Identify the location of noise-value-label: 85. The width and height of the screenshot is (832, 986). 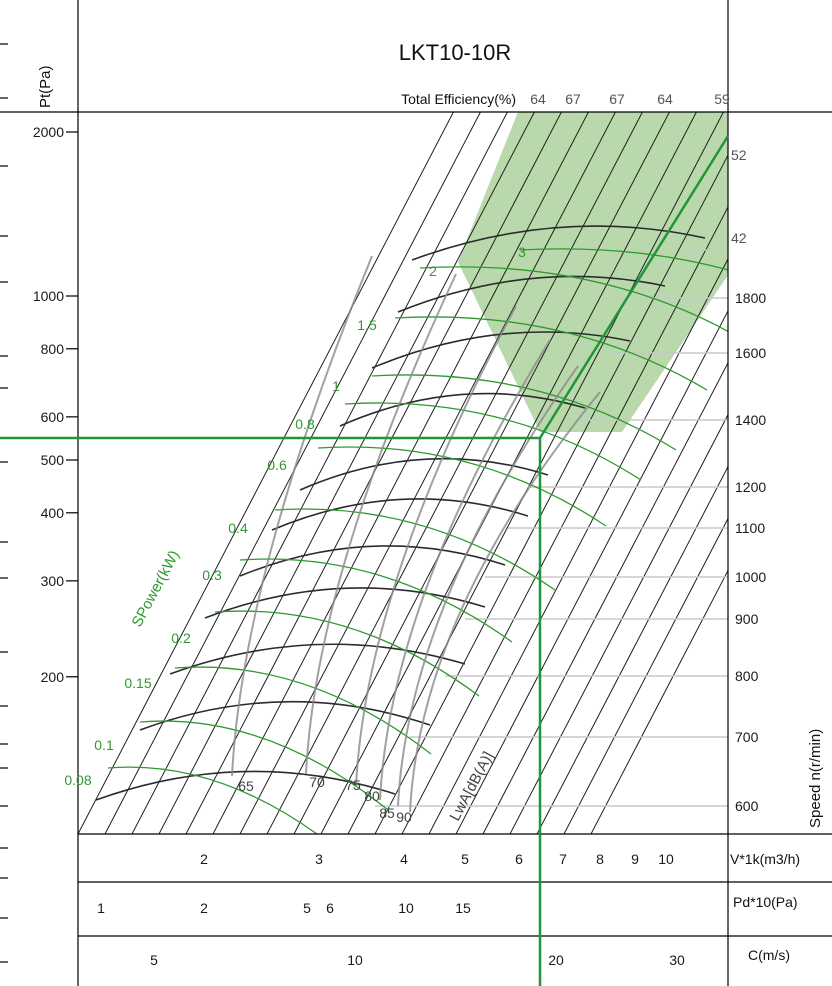
(387, 813).